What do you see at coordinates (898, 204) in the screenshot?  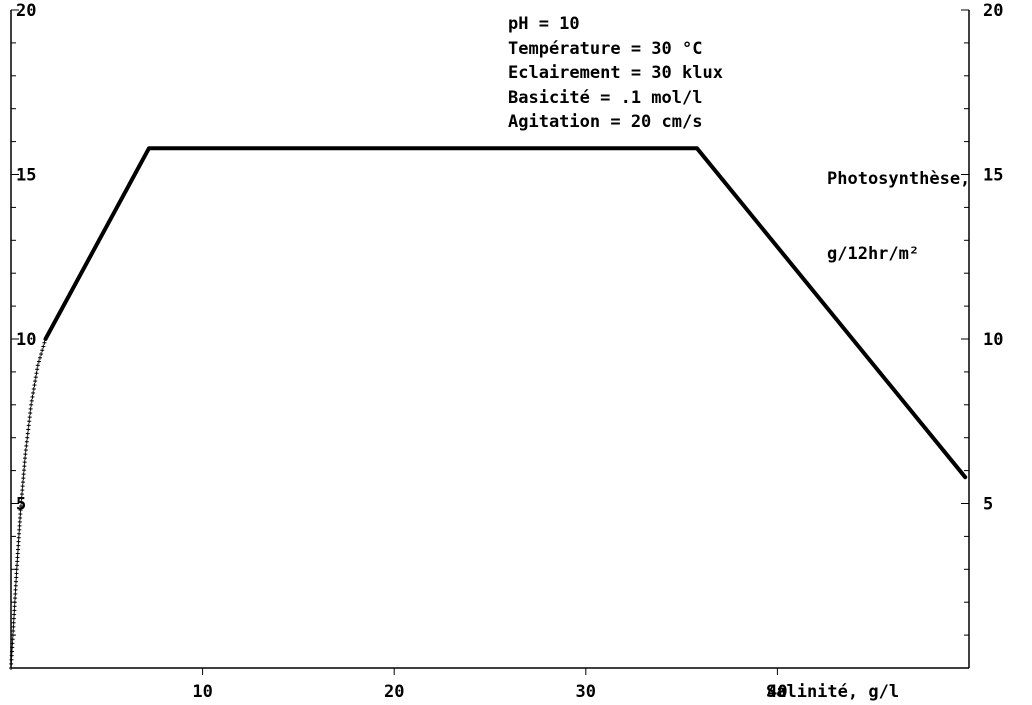 I see `y-axis-title: Photosynthèse, g/12hr/m²` at bounding box center [898, 204].